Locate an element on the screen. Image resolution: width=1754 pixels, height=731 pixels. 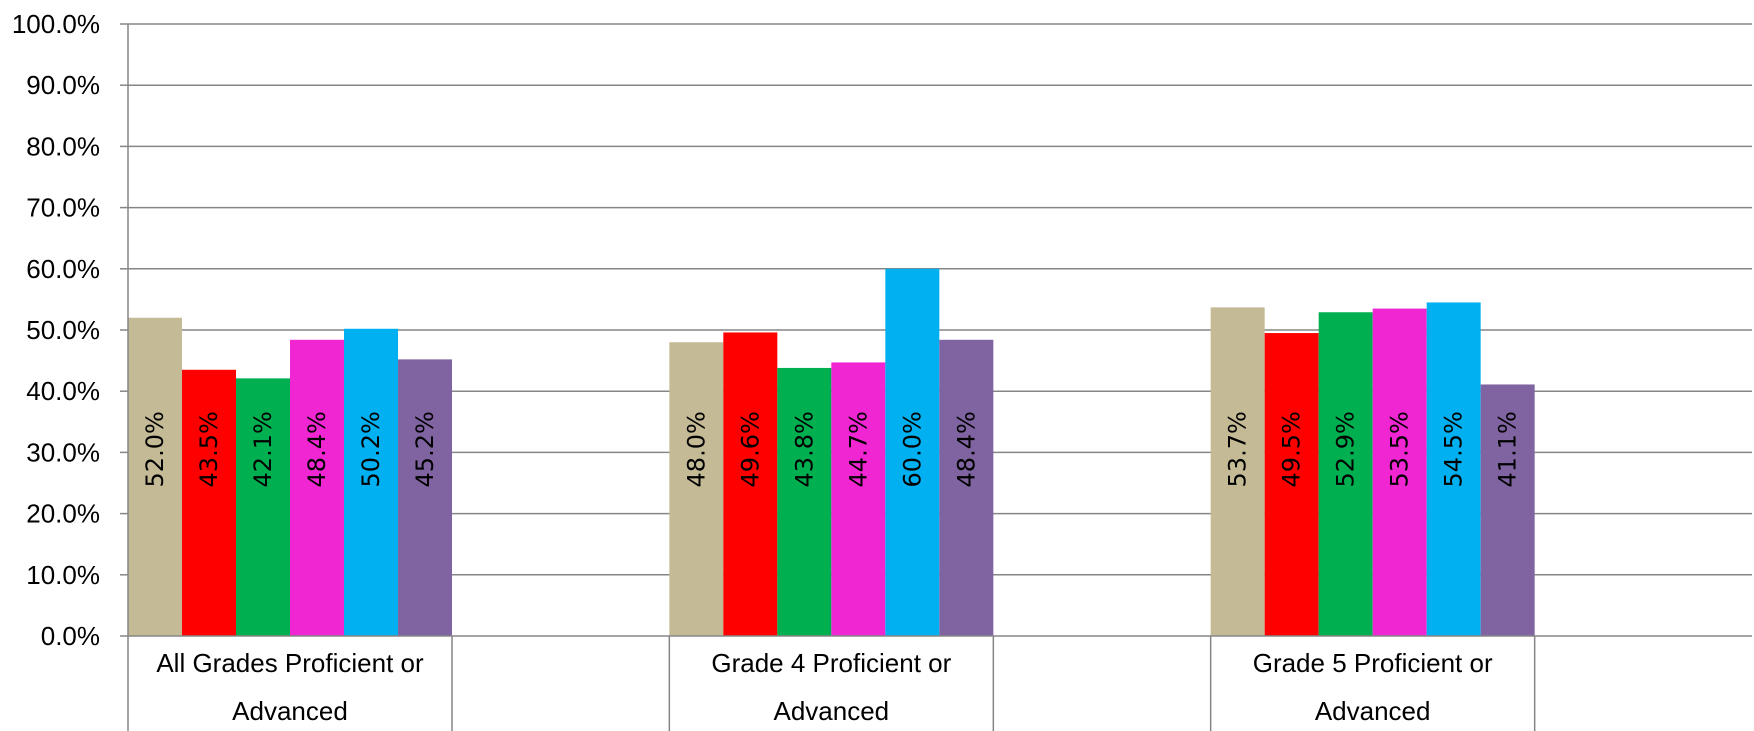
y-tick-label: 100.0% is located at coordinates (56, 24).